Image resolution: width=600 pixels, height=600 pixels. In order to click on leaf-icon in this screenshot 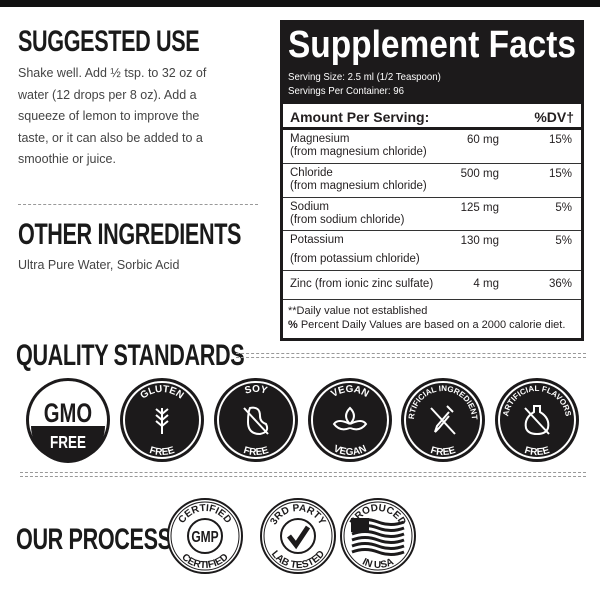, I will do `click(350, 418)`.